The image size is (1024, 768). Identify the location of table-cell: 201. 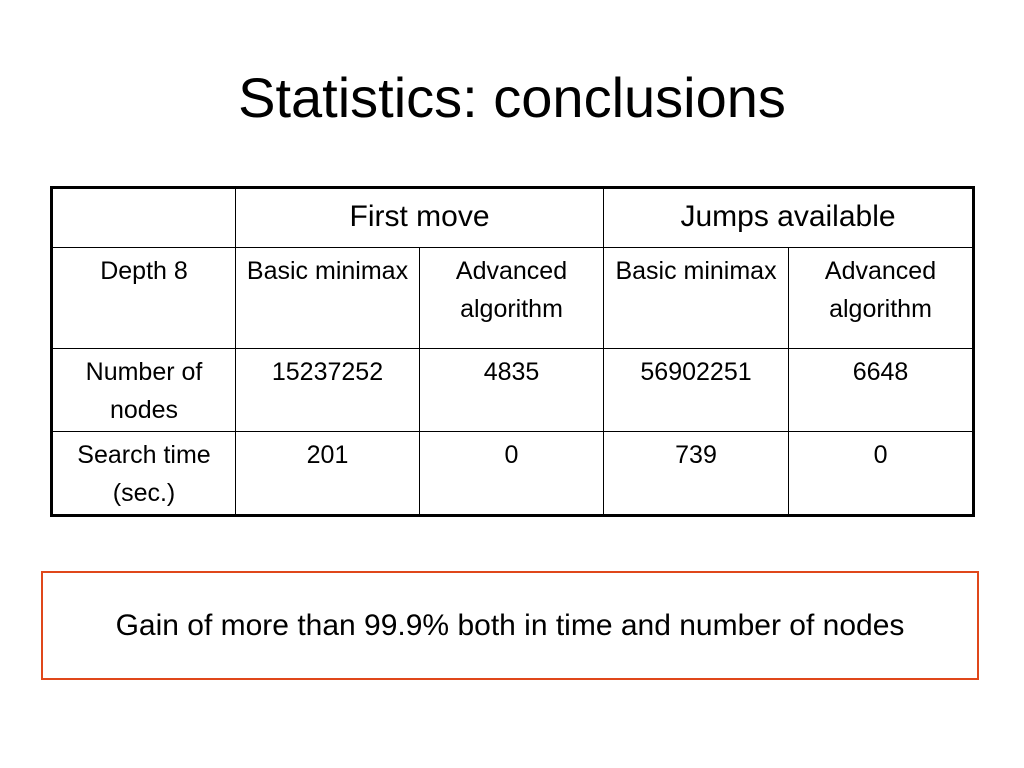
(327, 473).